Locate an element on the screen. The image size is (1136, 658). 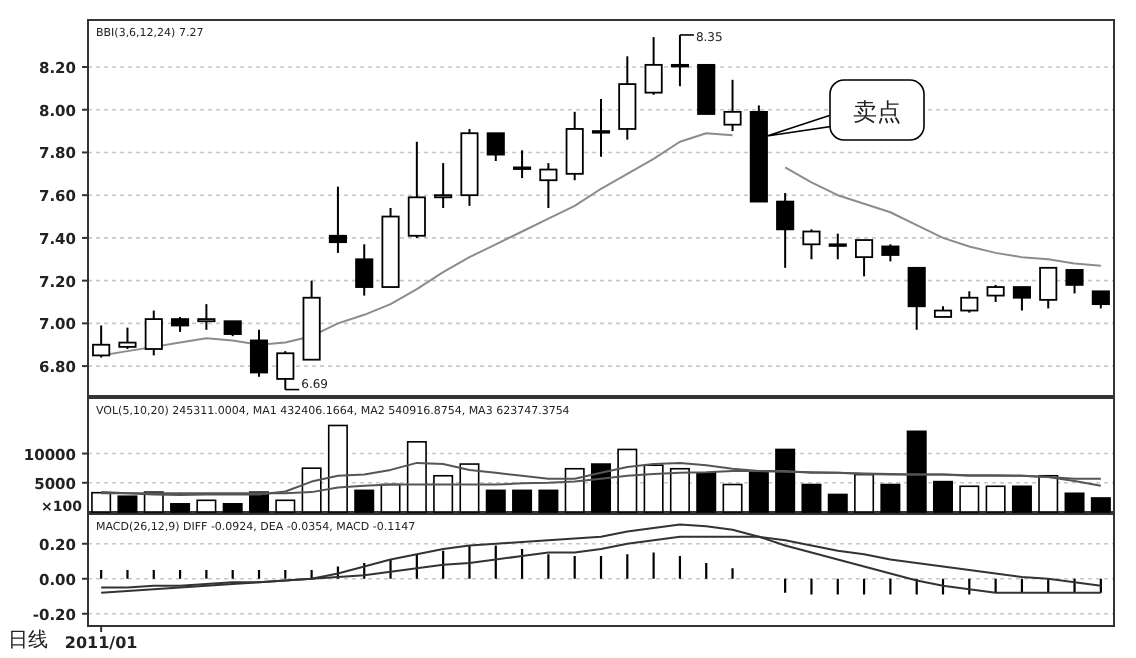
annotation: 卖点 is located at coordinates (877, 112).